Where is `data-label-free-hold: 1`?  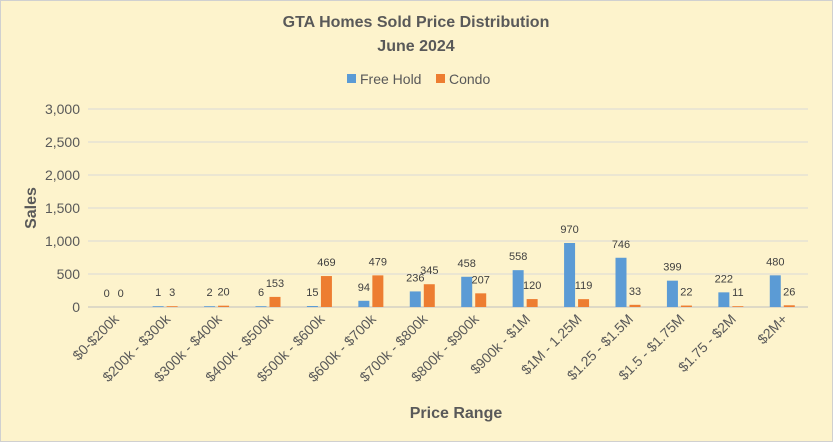 data-label-free-hold: 1 is located at coordinates (158, 293).